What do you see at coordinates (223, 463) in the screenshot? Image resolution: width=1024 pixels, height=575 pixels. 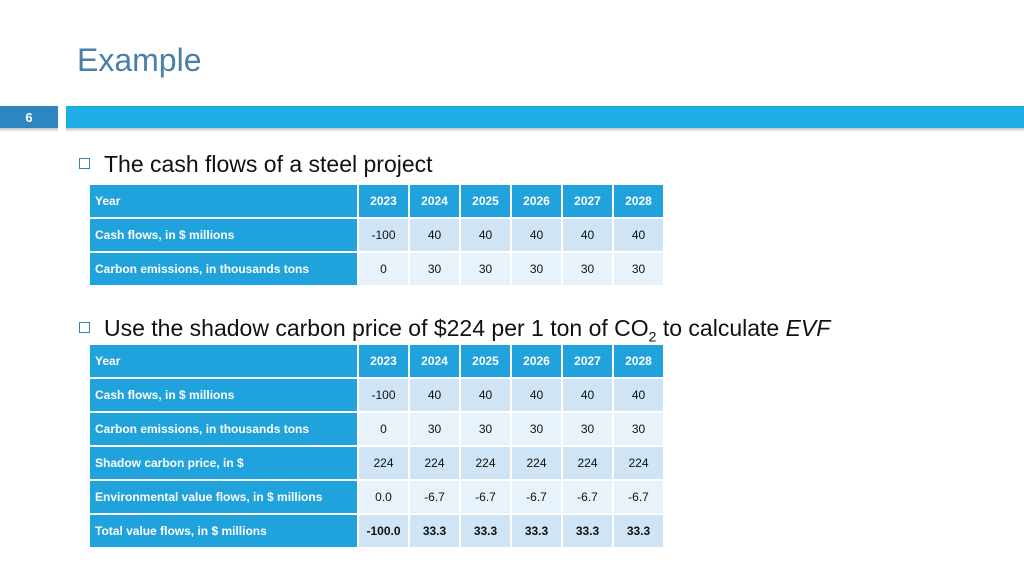 I see `row-label: Shadow carbon price, in $` at bounding box center [223, 463].